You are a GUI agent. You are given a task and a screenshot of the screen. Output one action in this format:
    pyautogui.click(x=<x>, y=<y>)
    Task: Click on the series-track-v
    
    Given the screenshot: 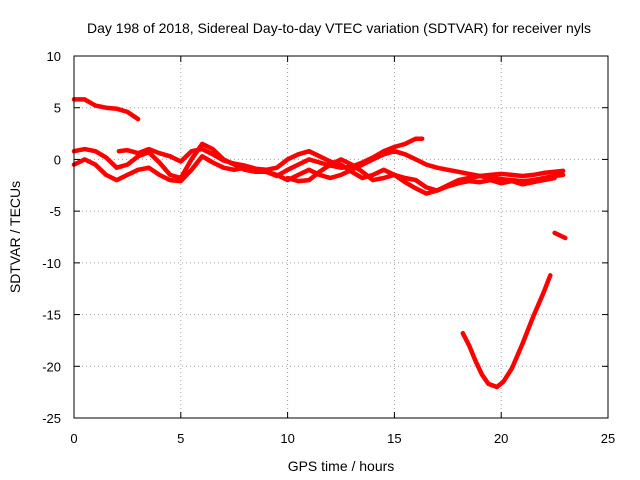 What is the action you would take?
    pyautogui.click(x=506, y=331)
    